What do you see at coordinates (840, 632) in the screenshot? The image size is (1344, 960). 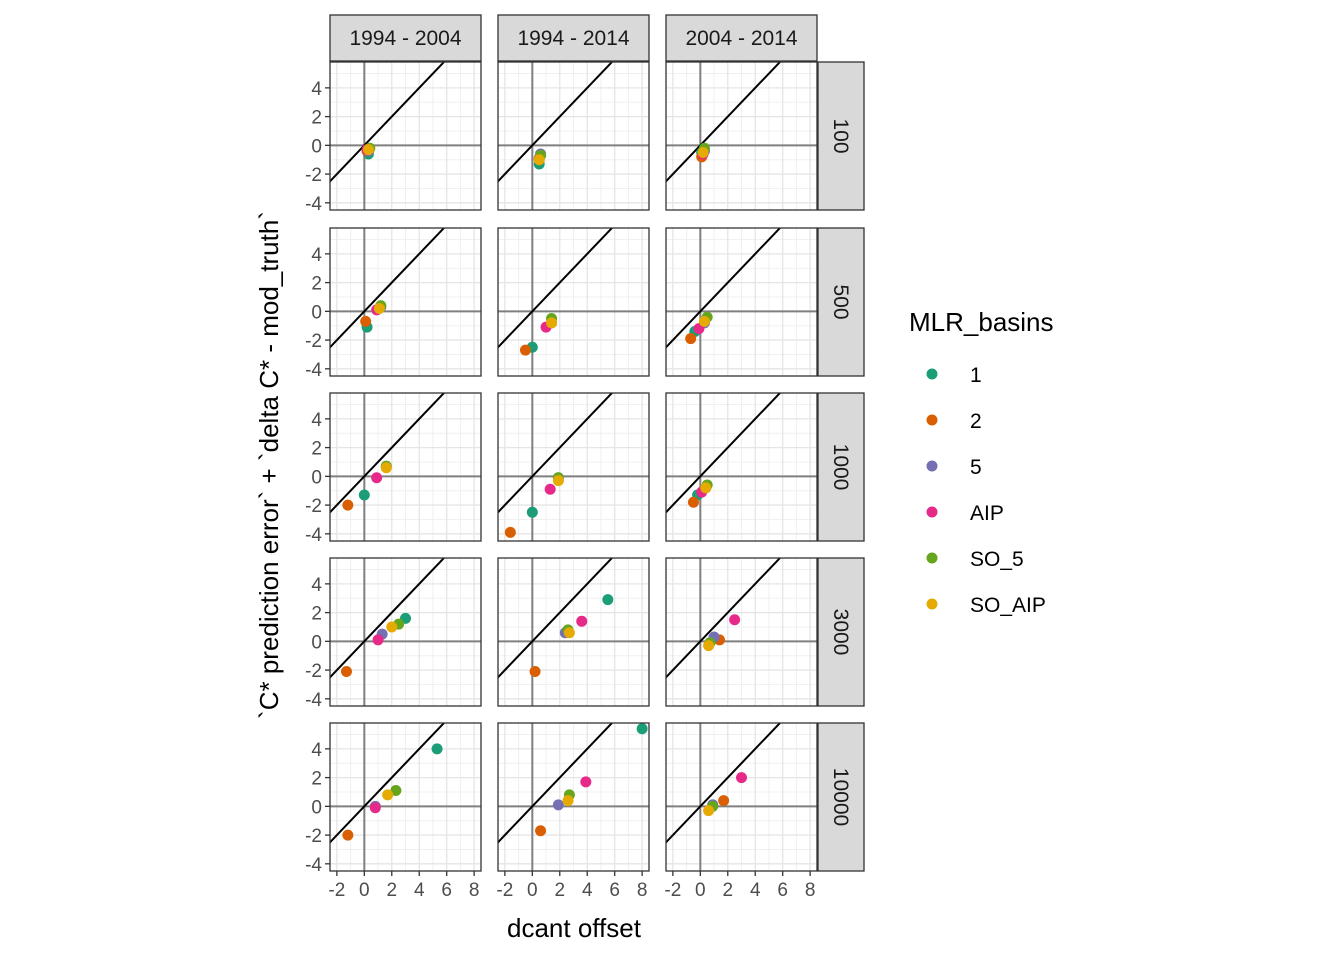 I see `row-strip-label: 3000` at bounding box center [840, 632].